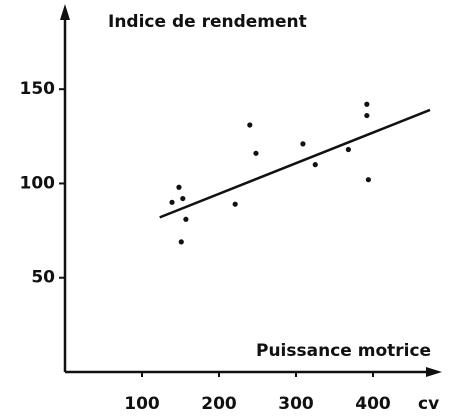 This screenshot has height=419, width=472. Describe the element at coordinates (219, 404) in the screenshot. I see `x-tick-label: 200` at that location.